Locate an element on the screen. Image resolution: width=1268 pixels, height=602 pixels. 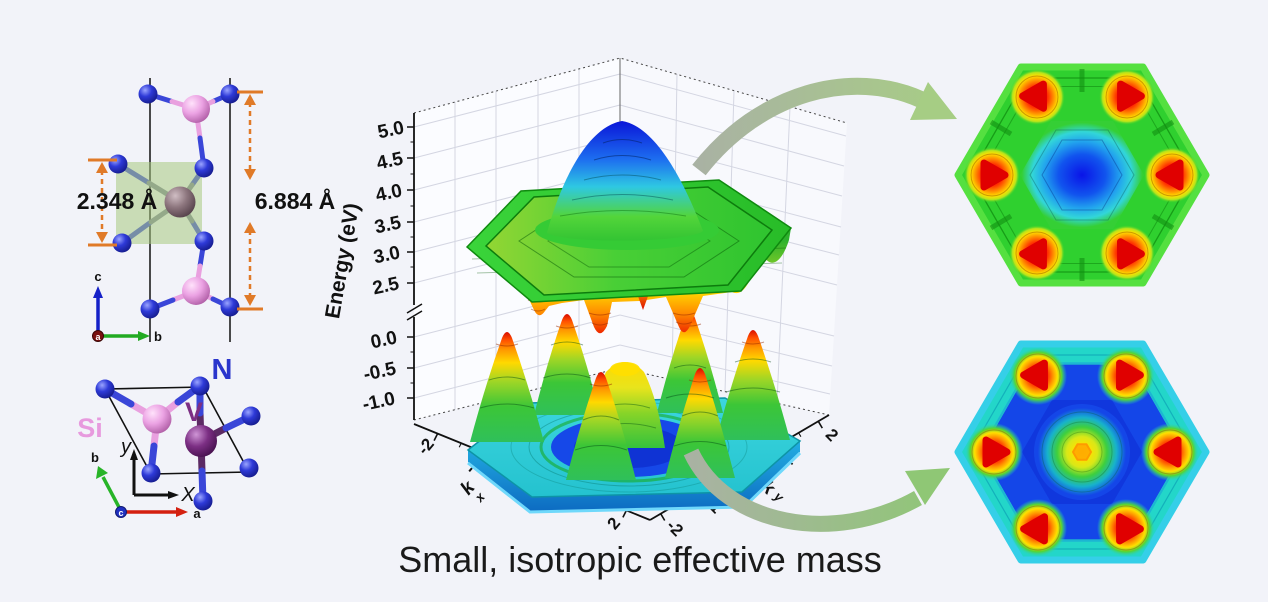
bond-length-label: 2.348 Å is located at coordinates (117, 200).